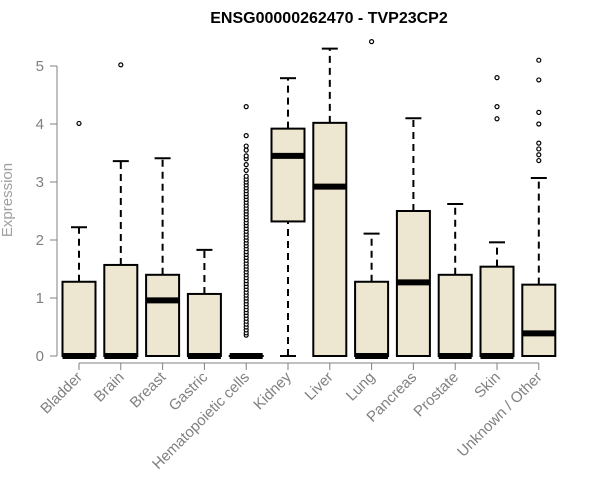 This screenshot has height=500, width=600. Describe the element at coordinates (372, 199) in the screenshot. I see `box-lung` at that location.